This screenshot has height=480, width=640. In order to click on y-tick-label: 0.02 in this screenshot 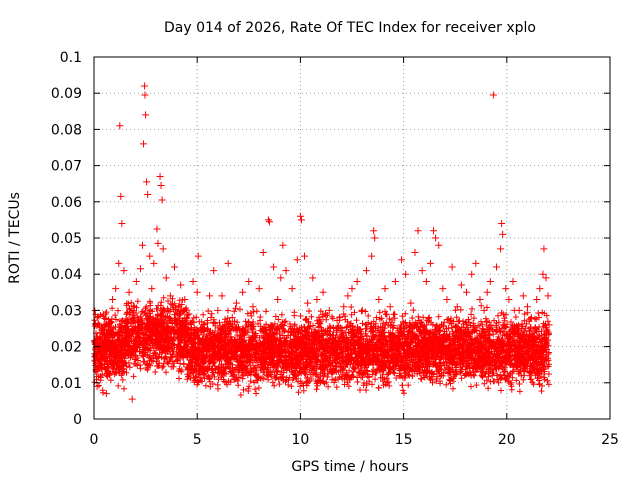, I will do `click(66, 348)`.